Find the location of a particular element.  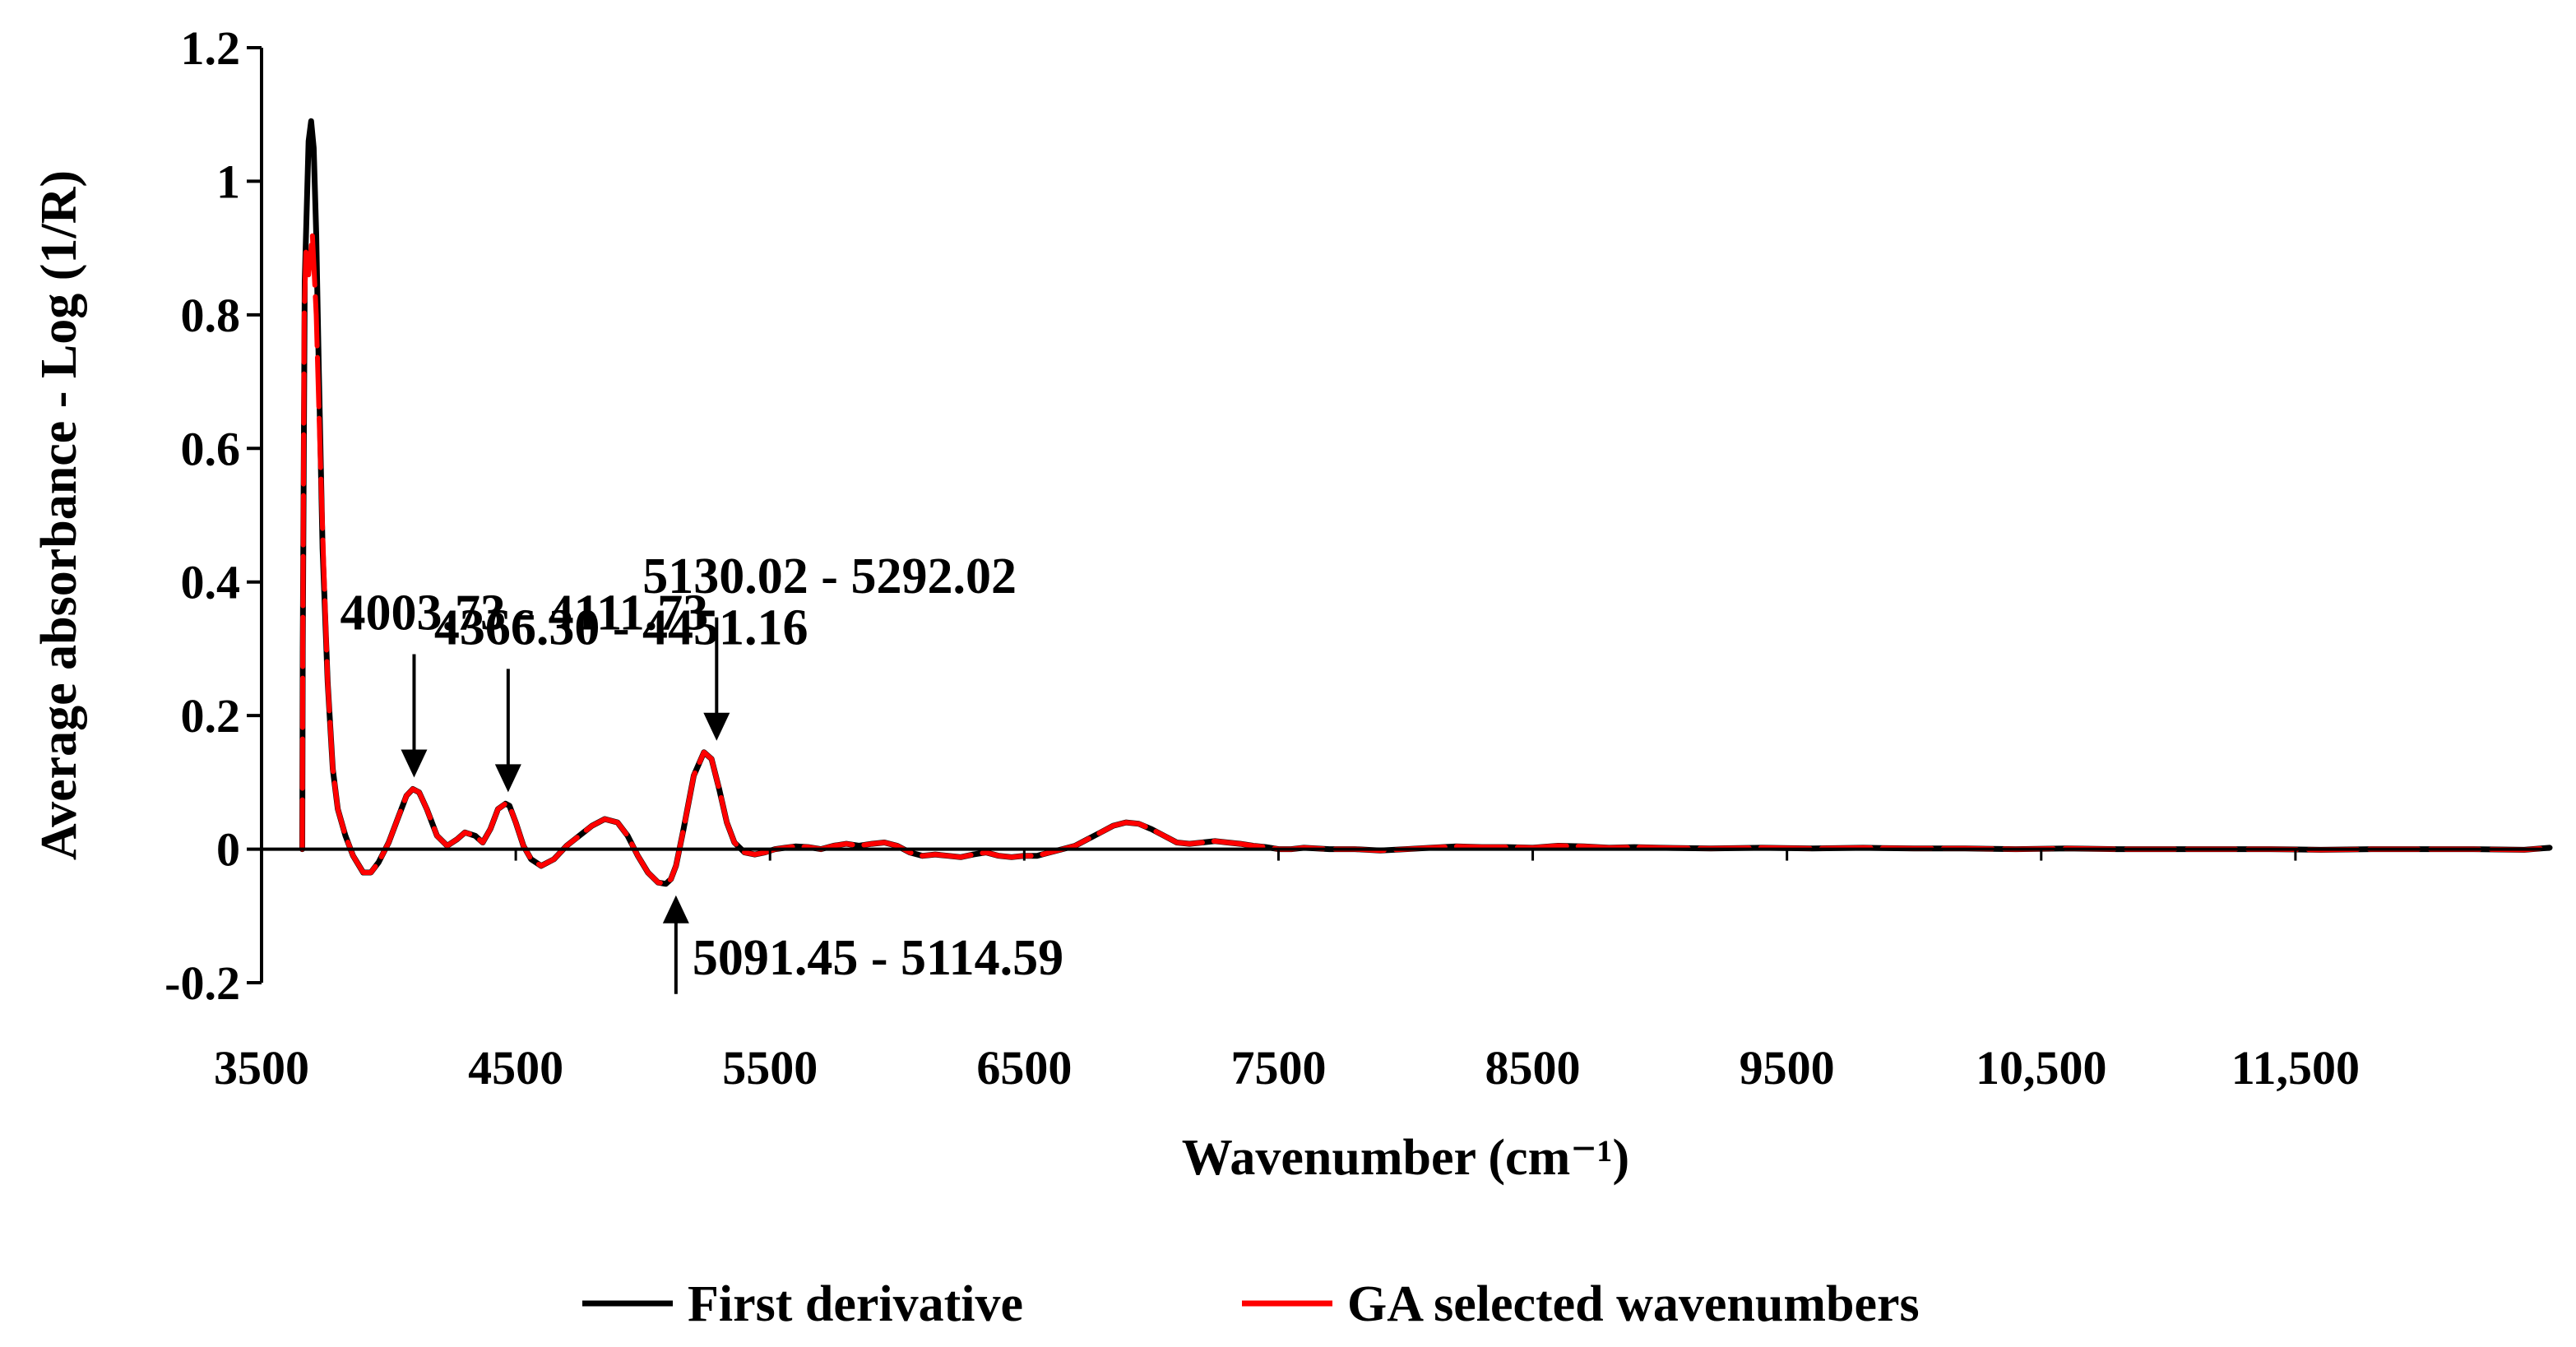

annotation-label: 5091.45 - 5114.59 is located at coordinates (878, 958).